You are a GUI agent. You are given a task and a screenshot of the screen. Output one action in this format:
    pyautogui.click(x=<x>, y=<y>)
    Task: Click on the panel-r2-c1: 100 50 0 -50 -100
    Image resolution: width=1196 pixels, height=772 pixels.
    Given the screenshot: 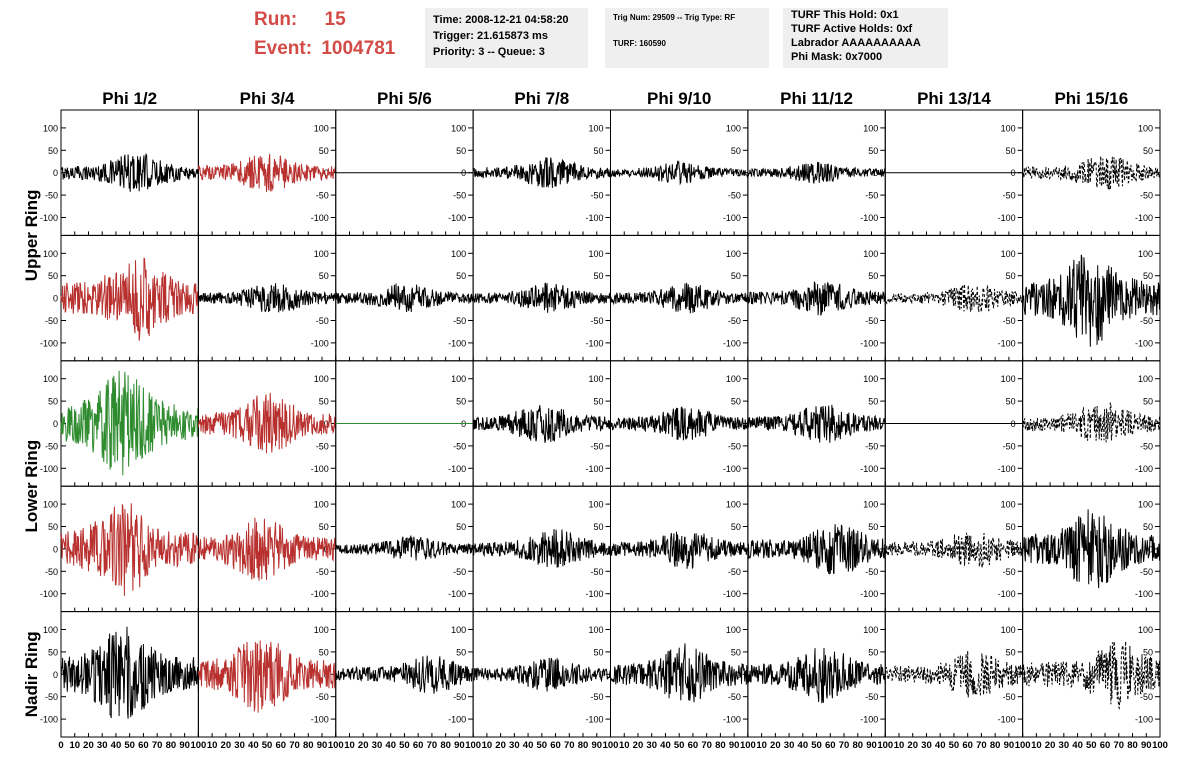 What is the action you would take?
    pyautogui.click(x=119, y=298)
    